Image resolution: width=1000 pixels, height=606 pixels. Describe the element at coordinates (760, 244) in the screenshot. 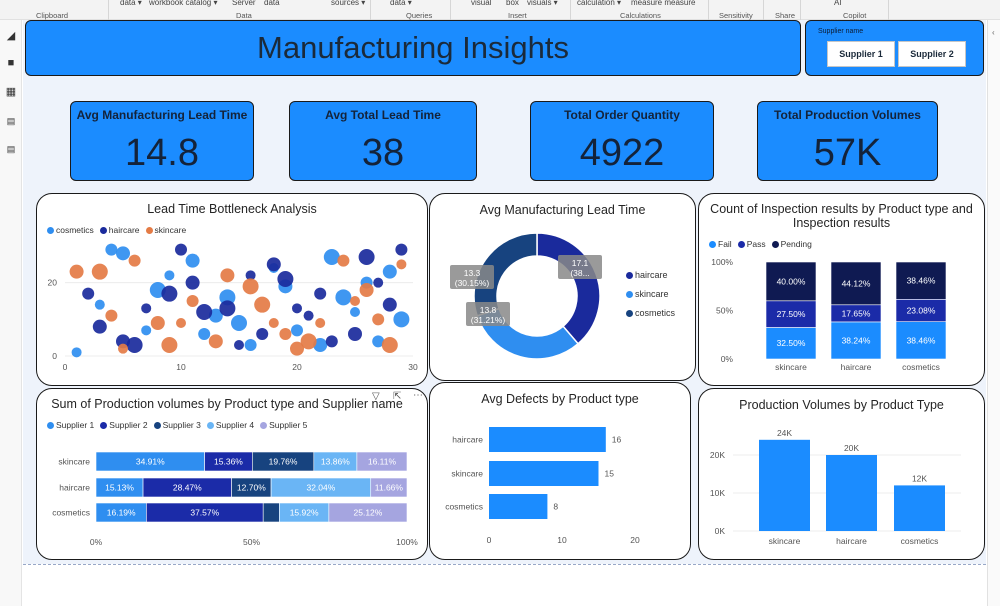

I see `chart-legend: Fail Pass Pending` at that location.